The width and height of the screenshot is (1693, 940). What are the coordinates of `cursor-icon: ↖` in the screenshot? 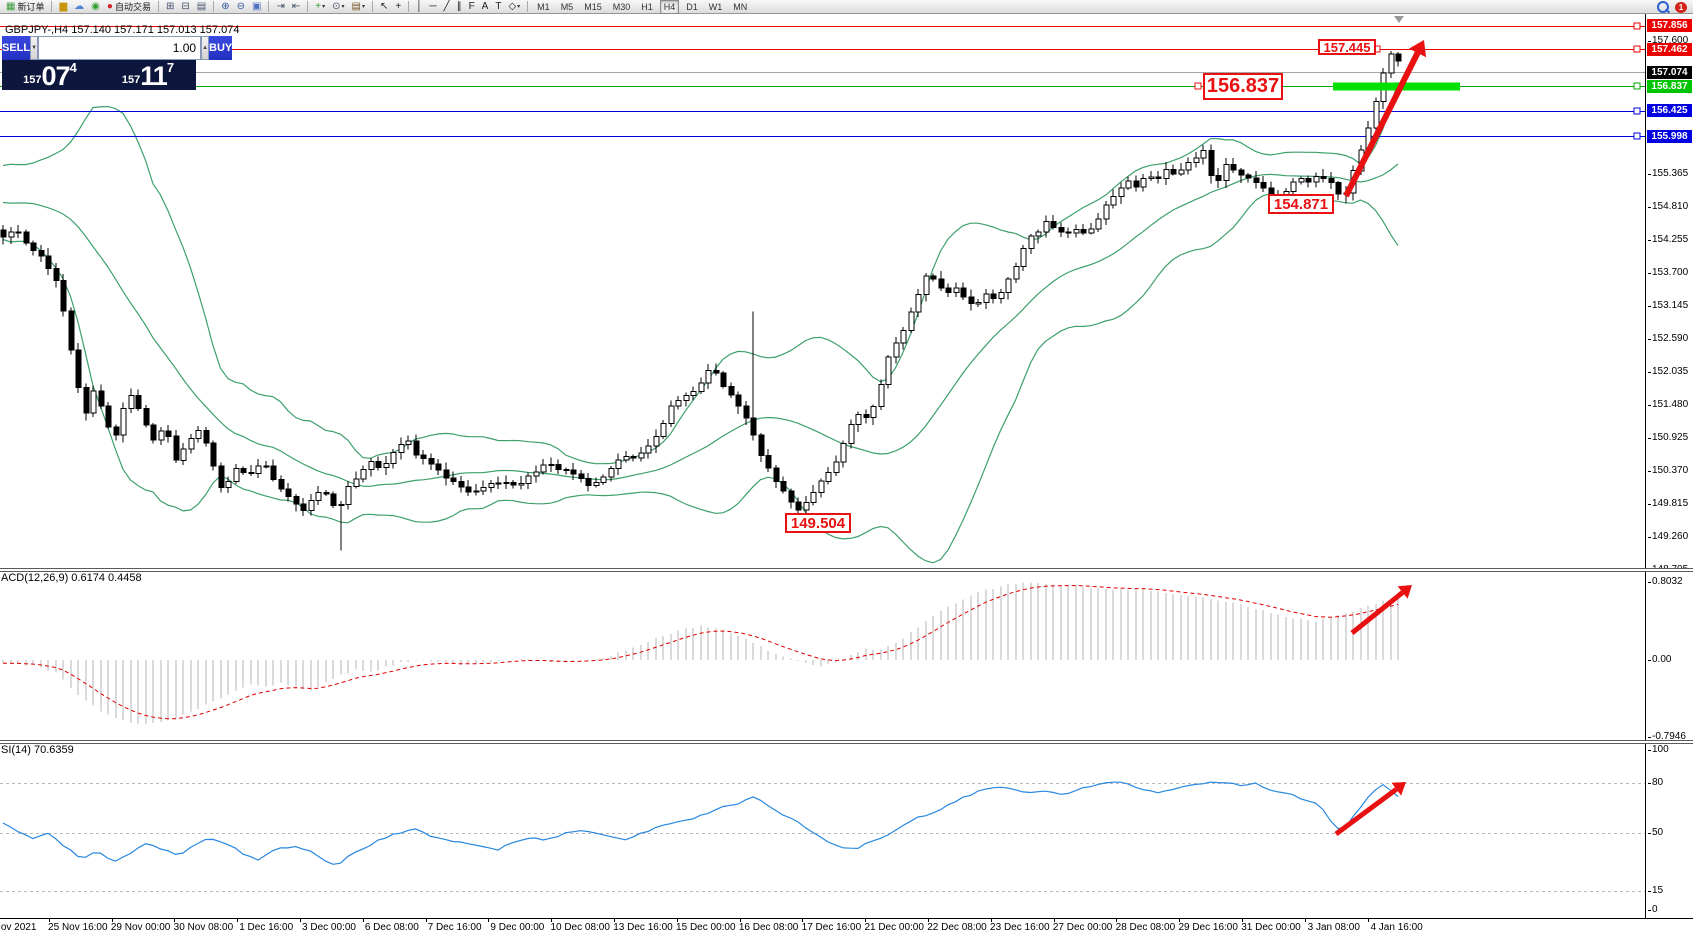 It's located at (384, 6).